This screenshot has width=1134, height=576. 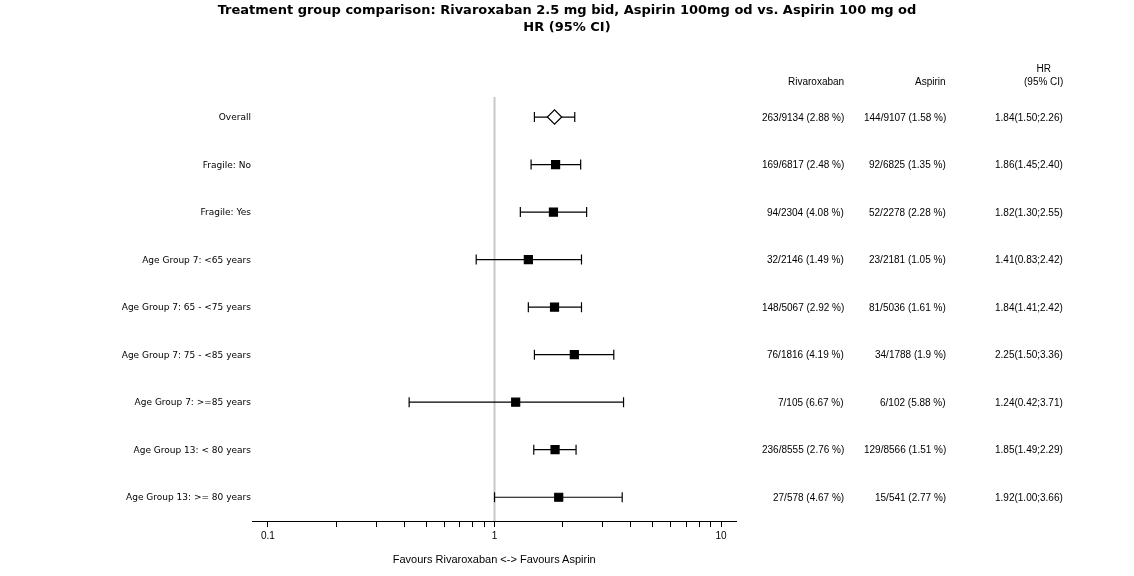 I want to click on text: 7/105 (6.67 %), so click(x=811, y=402).